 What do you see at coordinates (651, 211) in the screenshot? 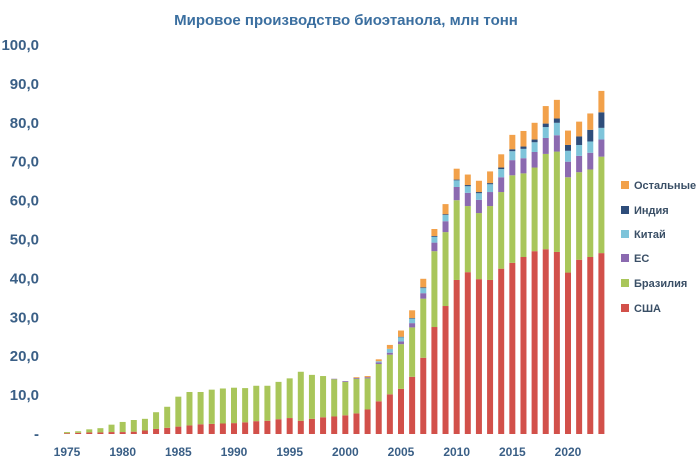
I see `legend-label: Индия` at bounding box center [651, 211].